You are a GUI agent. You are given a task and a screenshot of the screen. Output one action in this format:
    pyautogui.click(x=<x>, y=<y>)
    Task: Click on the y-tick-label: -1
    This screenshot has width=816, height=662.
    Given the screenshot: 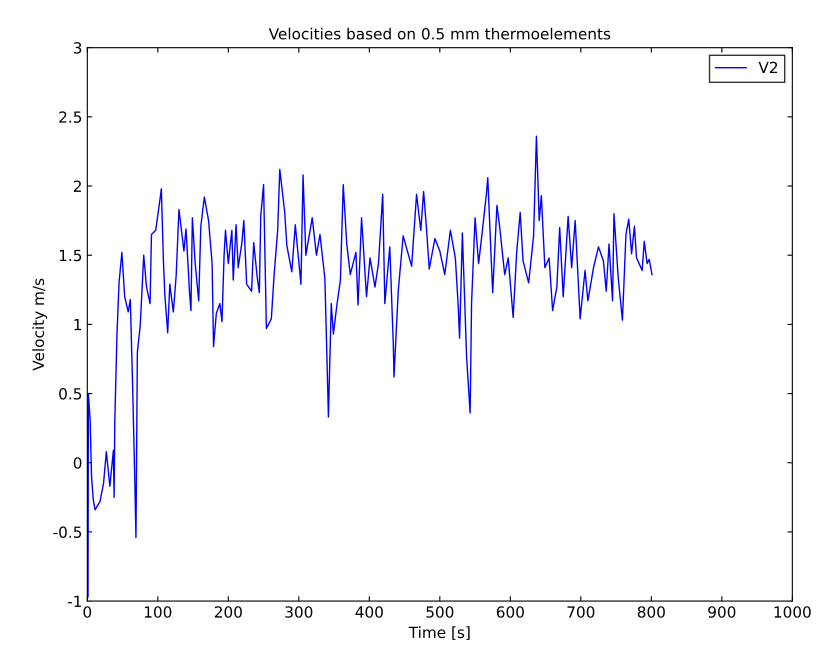 What is the action you would take?
    pyautogui.click(x=75, y=601)
    